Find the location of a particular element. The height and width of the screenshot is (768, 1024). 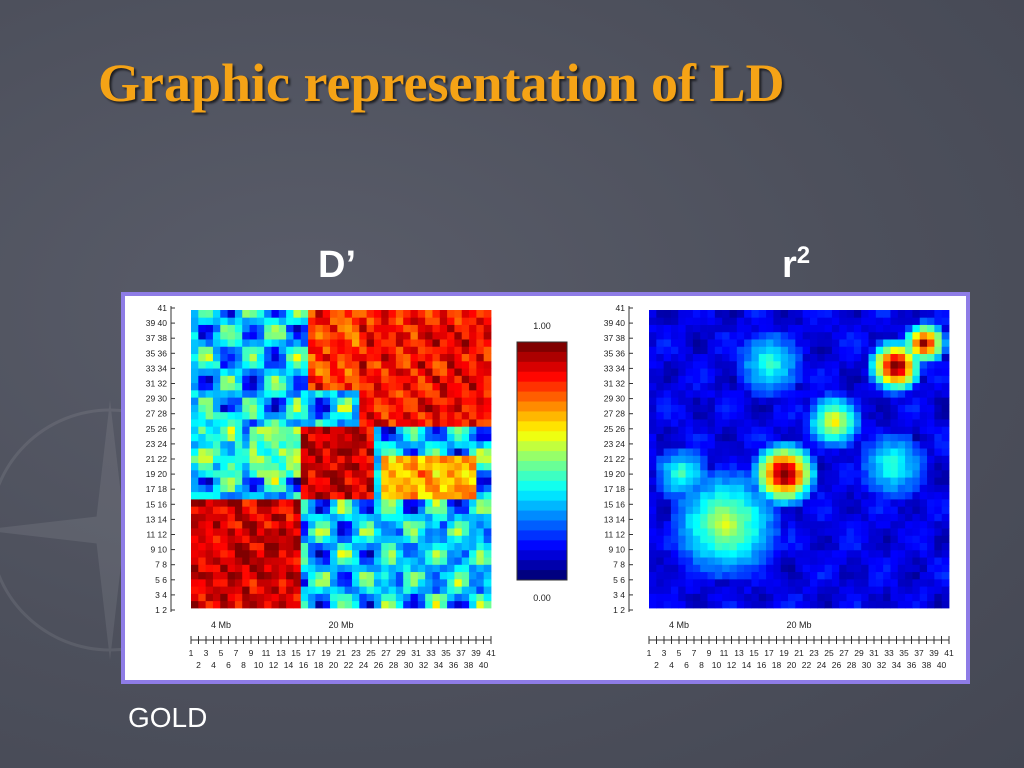

r2-panel-label: r2 is located at coordinates (796, 264).